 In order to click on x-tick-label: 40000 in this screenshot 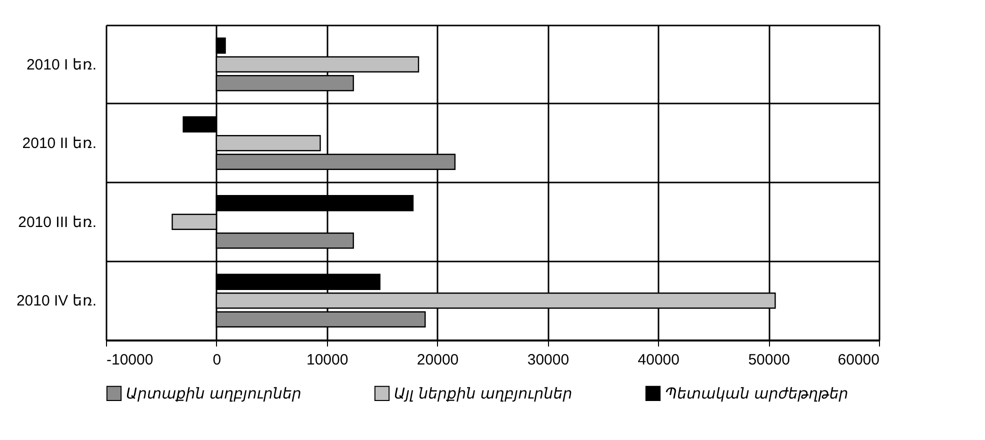, I will do `click(659, 360)`.